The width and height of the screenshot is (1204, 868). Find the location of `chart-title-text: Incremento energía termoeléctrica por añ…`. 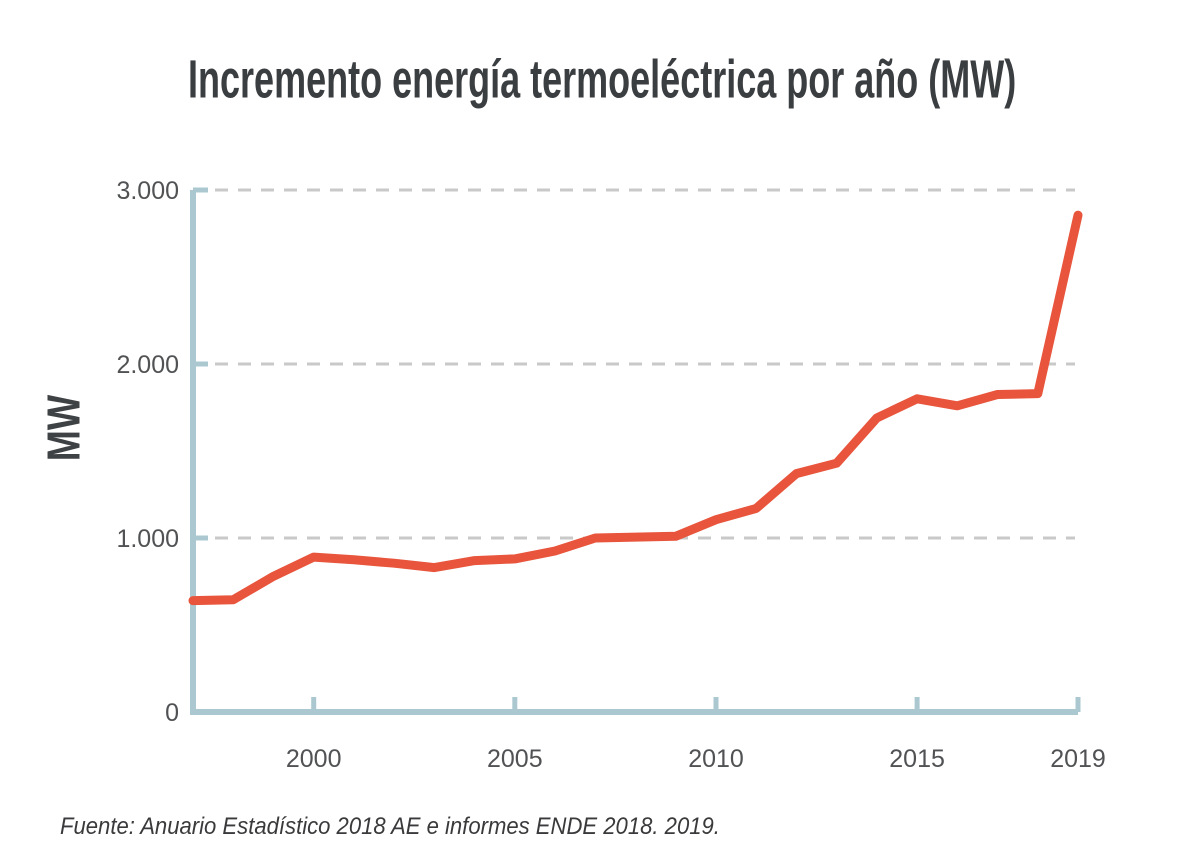

chart-title-text: Incremento energía termoeléctrica por añ… is located at coordinates (602, 79).